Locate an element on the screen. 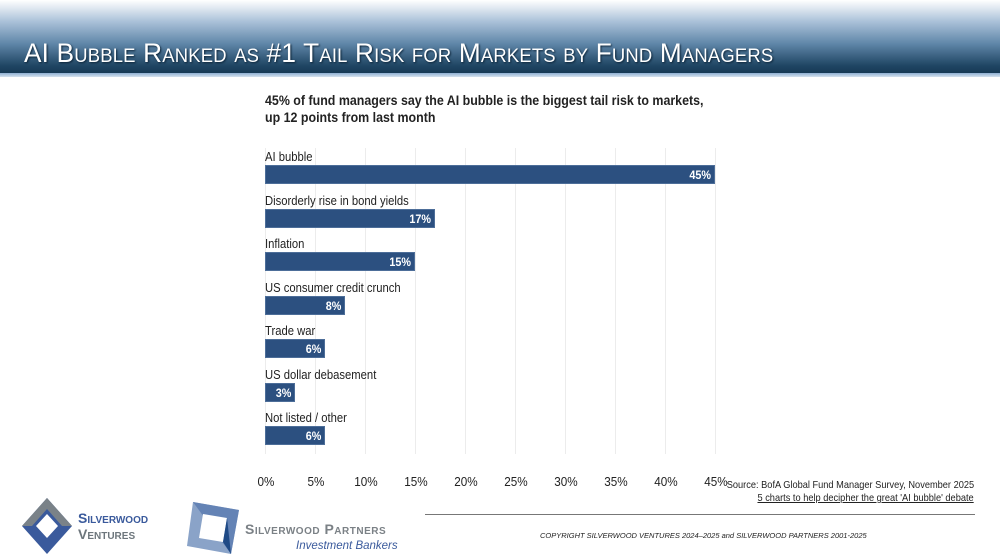 The image size is (1000, 560). bar: 15% is located at coordinates (340, 261).